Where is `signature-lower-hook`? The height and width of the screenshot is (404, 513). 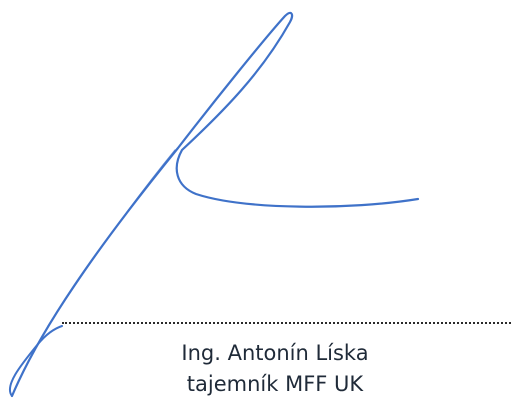
signature-lower-hook is located at coordinates (35, 361).